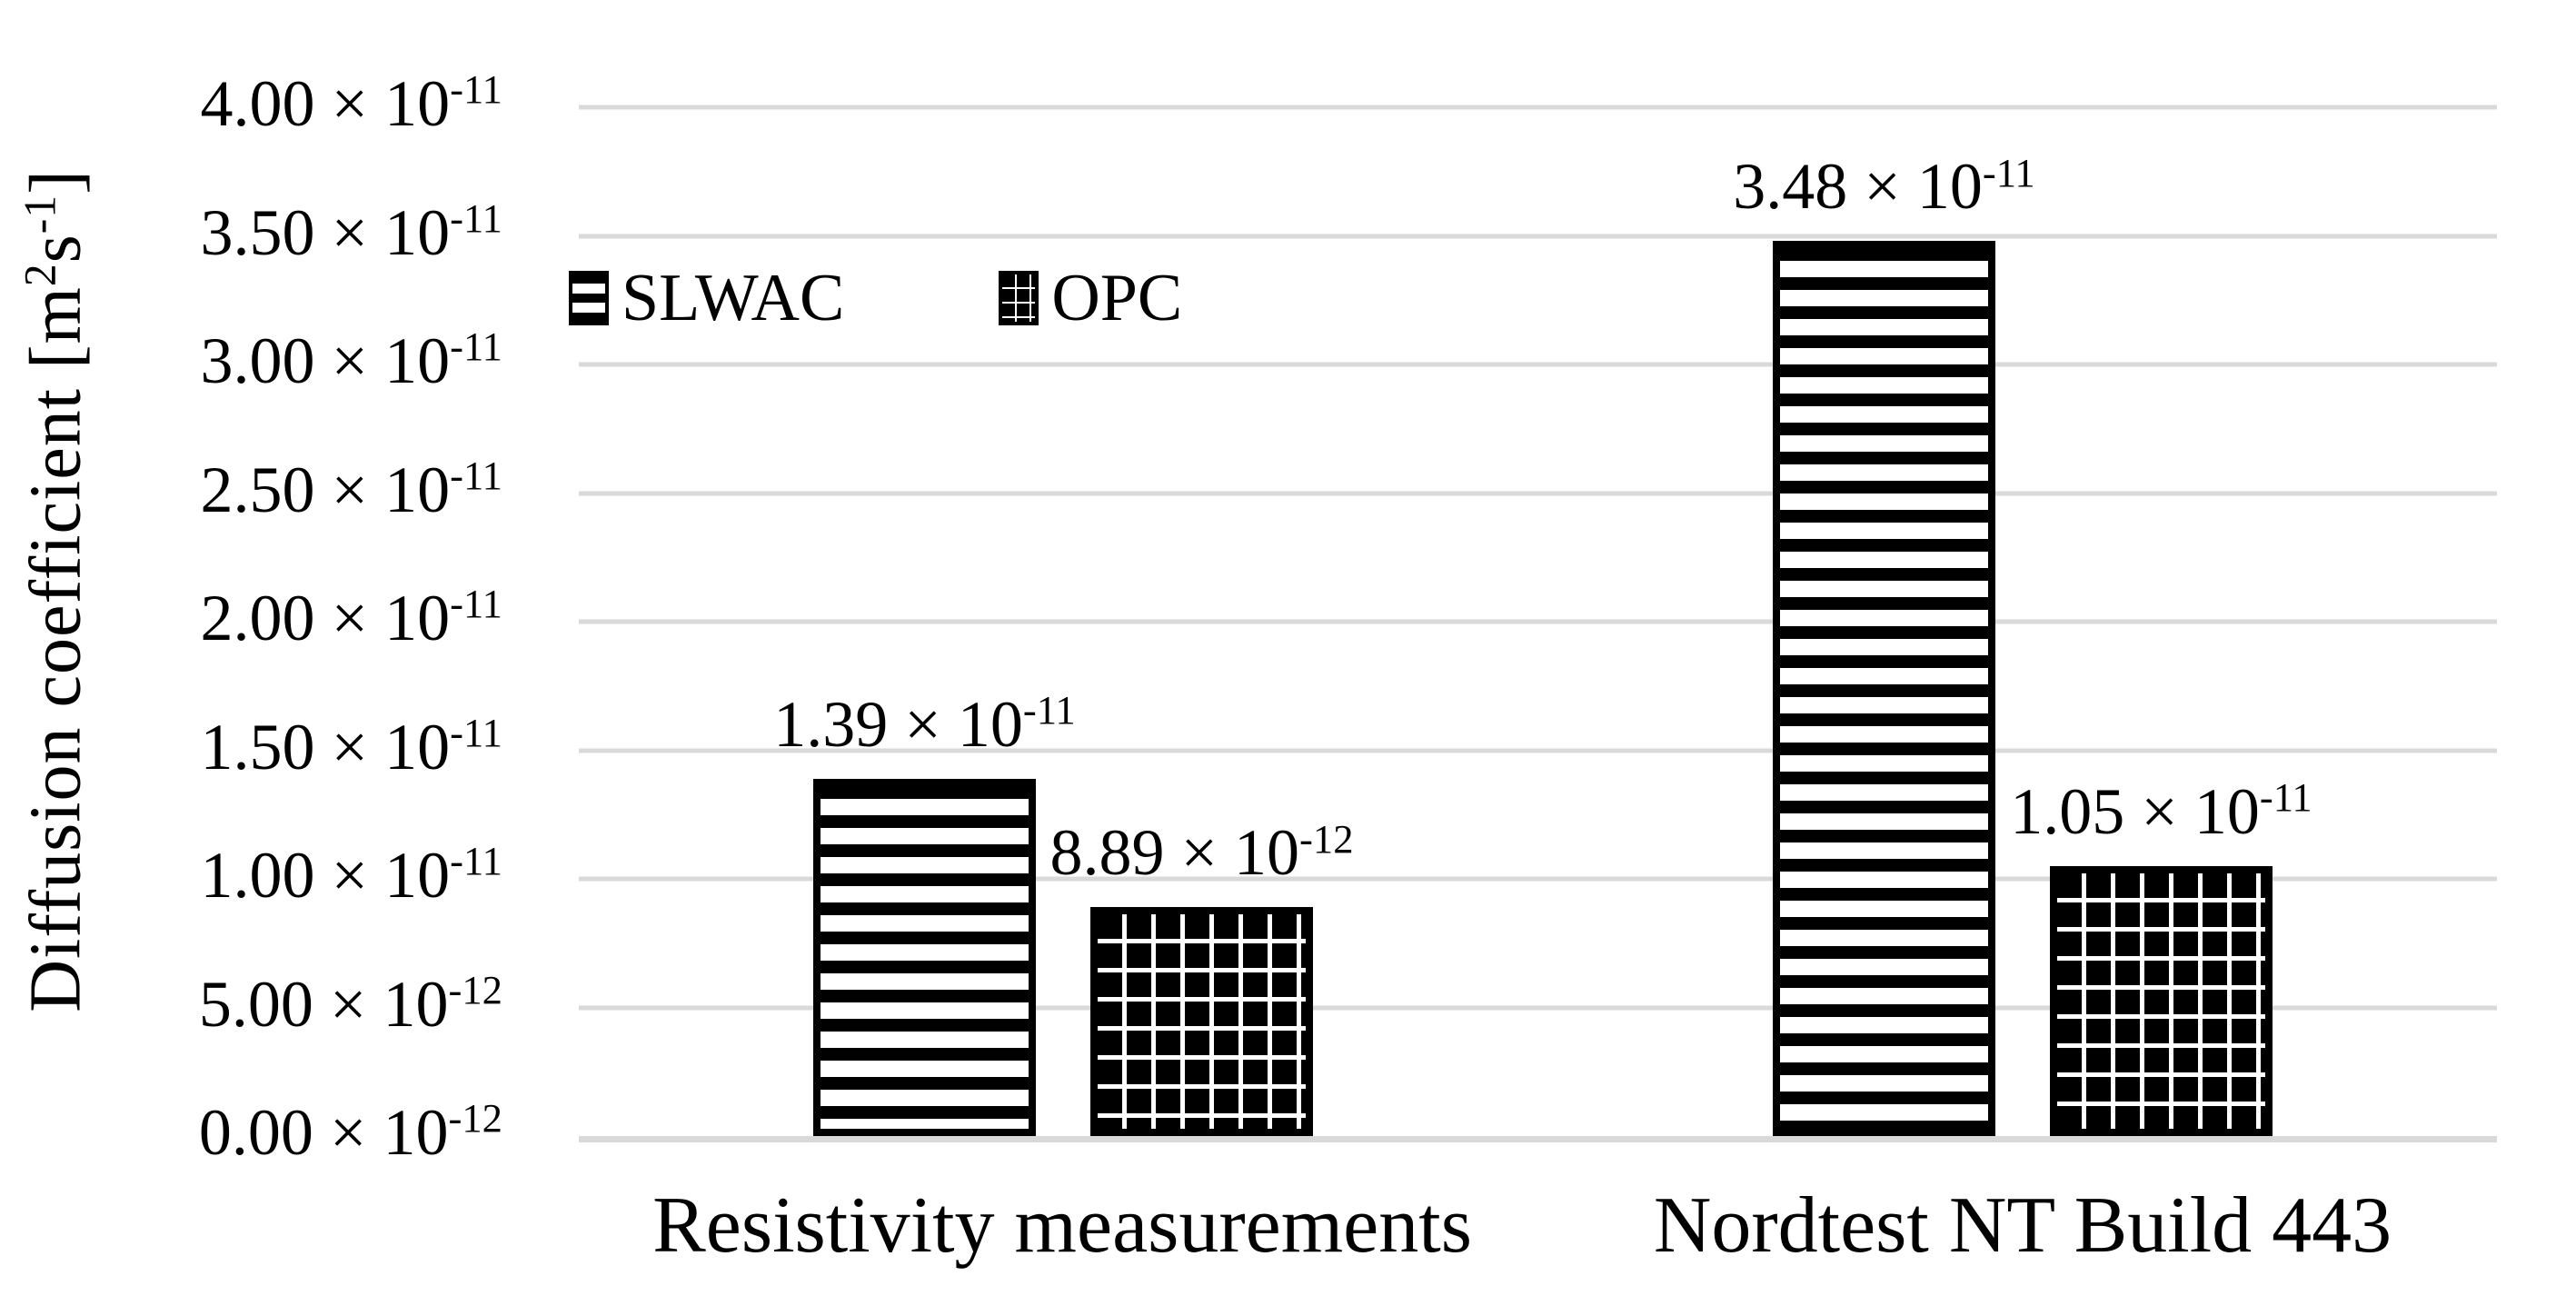  I want to click on legend: SLWAC OPC, so click(876, 298).